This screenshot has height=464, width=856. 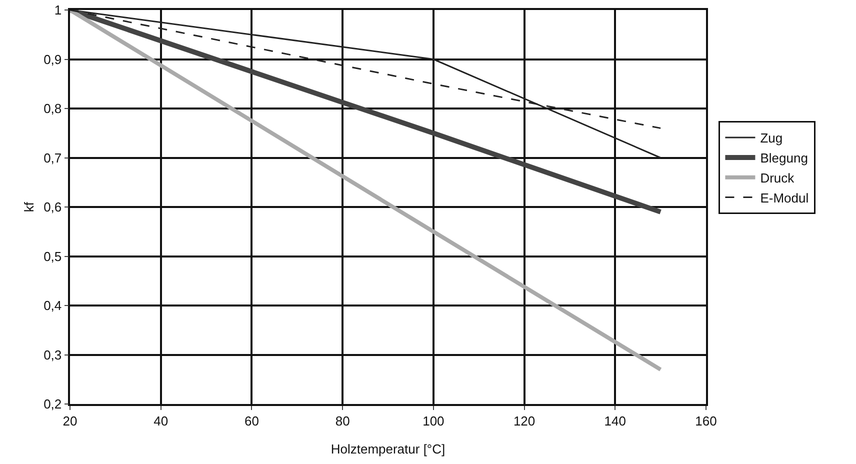 I want to click on y-tick-label: 0,7, so click(x=53, y=158).